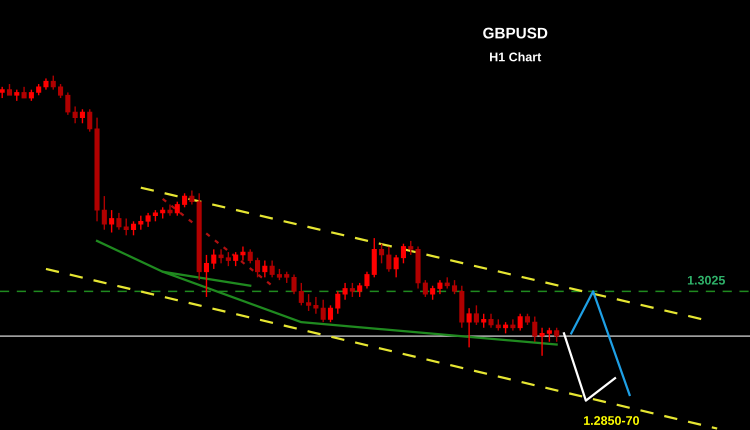  What do you see at coordinates (706, 280) in the screenshot?
I see `annotation: 1.3025` at bounding box center [706, 280].